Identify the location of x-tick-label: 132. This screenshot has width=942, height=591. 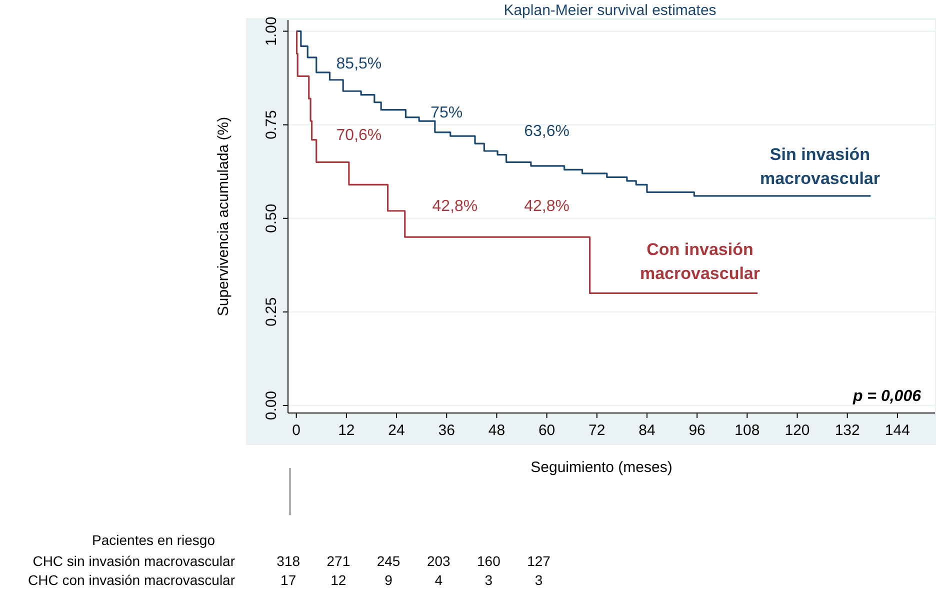
(847, 430).